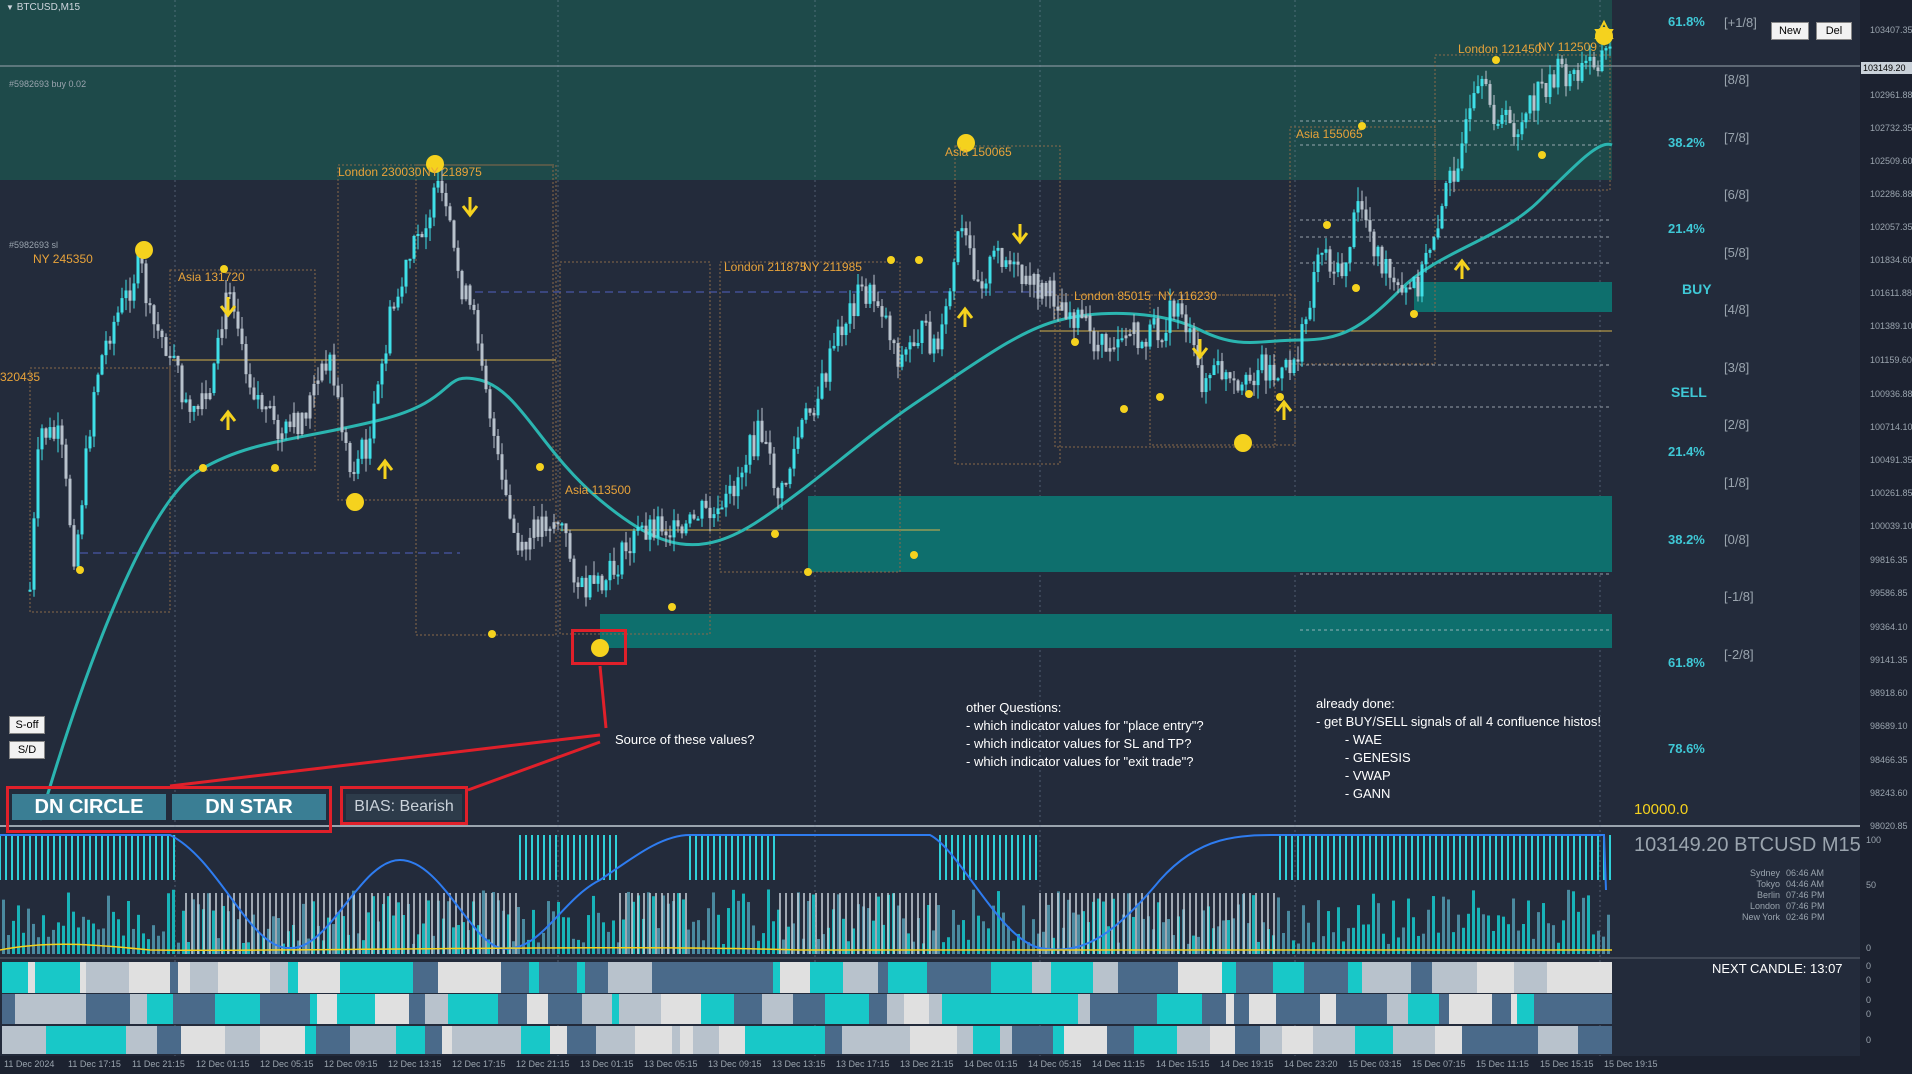 The image size is (1912, 1074). I want to click on clock-city-label: New York, so click(1760, 917).